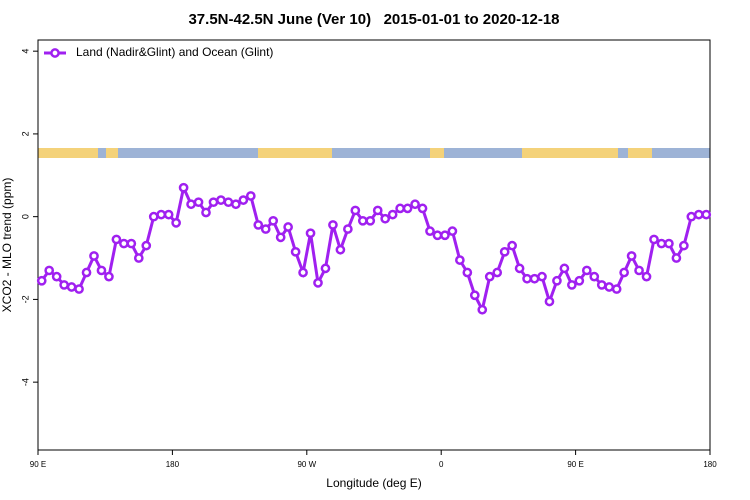 The width and height of the screenshot is (750, 500). I want to click on legend-marker, so click(55, 53).